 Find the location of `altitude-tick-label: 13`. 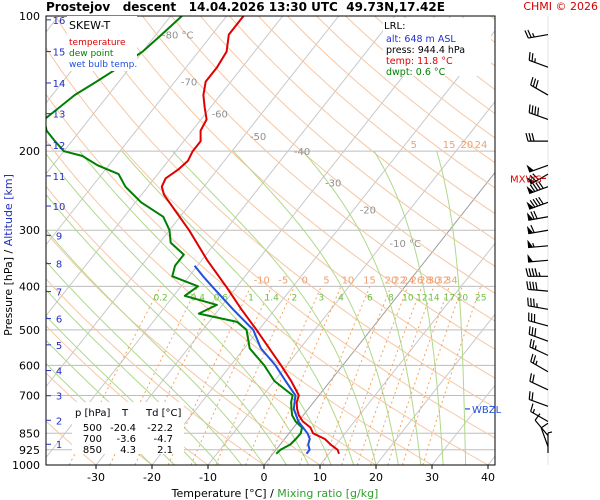

altitude-tick-label: 13 is located at coordinates (59, 115).